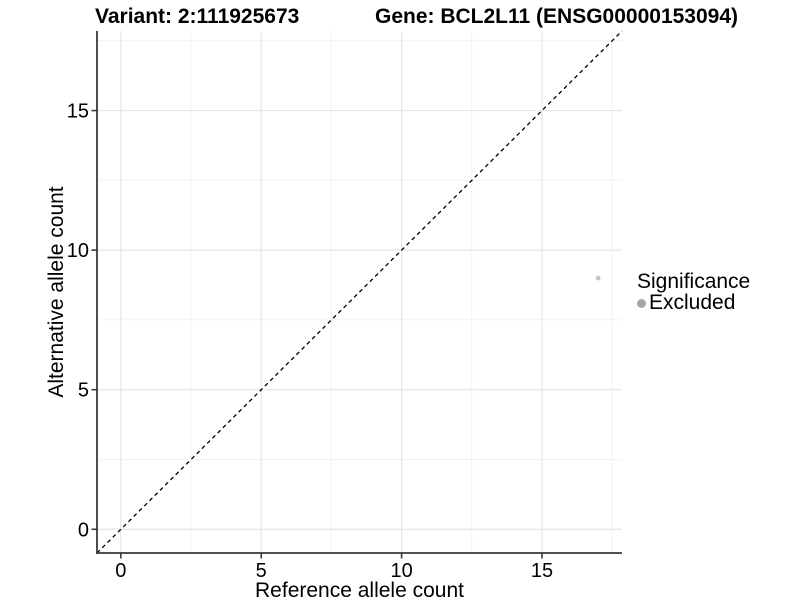  What do you see at coordinates (261, 571) in the screenshot?
I see `x-tick-label: 5` at bounding box center [261, 571].